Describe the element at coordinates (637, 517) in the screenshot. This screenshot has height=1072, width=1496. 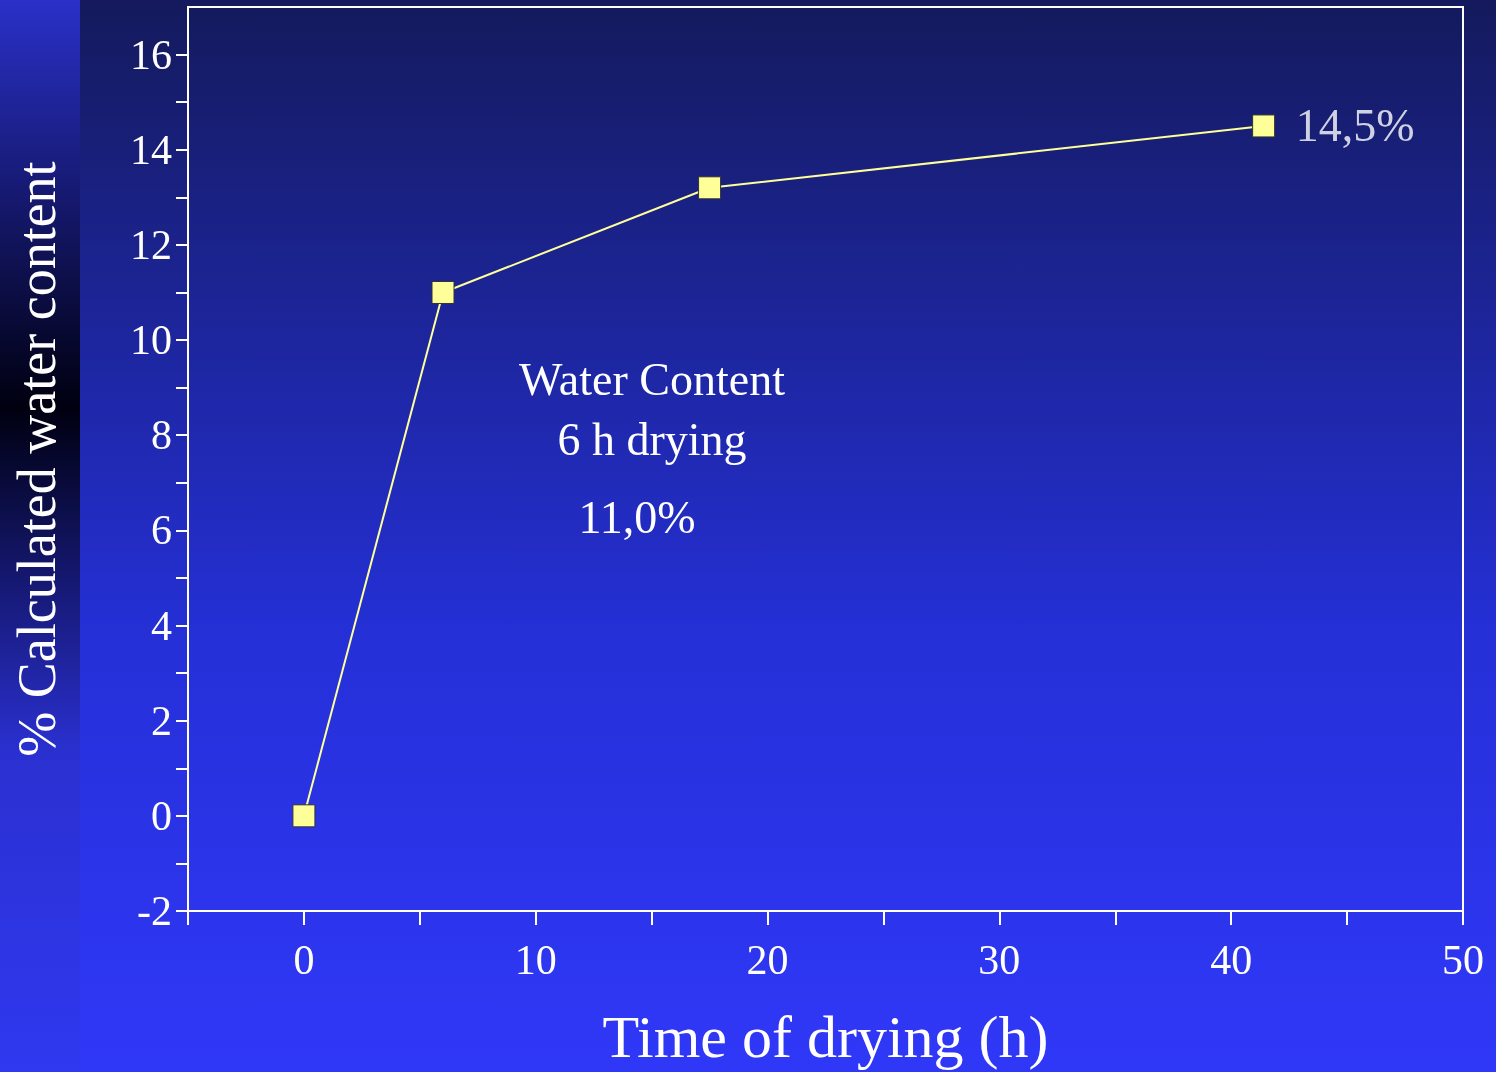
I see `annotation: 11,0%` at that location.